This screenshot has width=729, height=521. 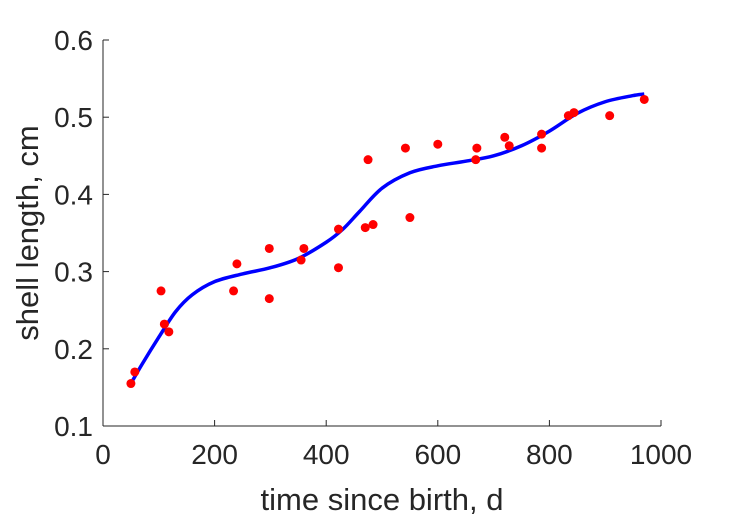 I want to click on x-tick-labels: 0 200 400 600 800 1000, so click(x=393, y=454).